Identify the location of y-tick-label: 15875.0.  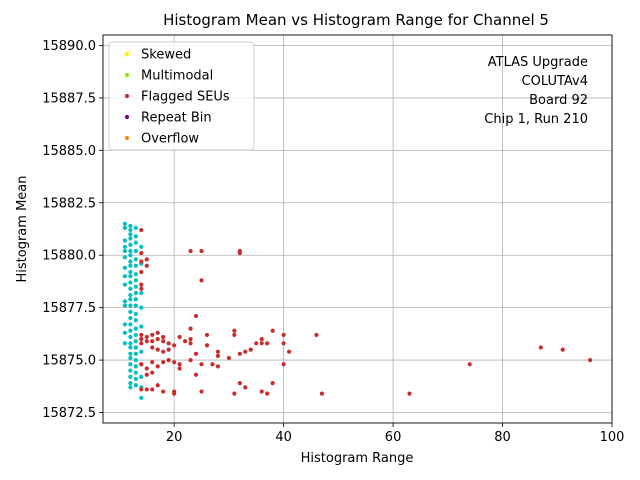
(69, 361).